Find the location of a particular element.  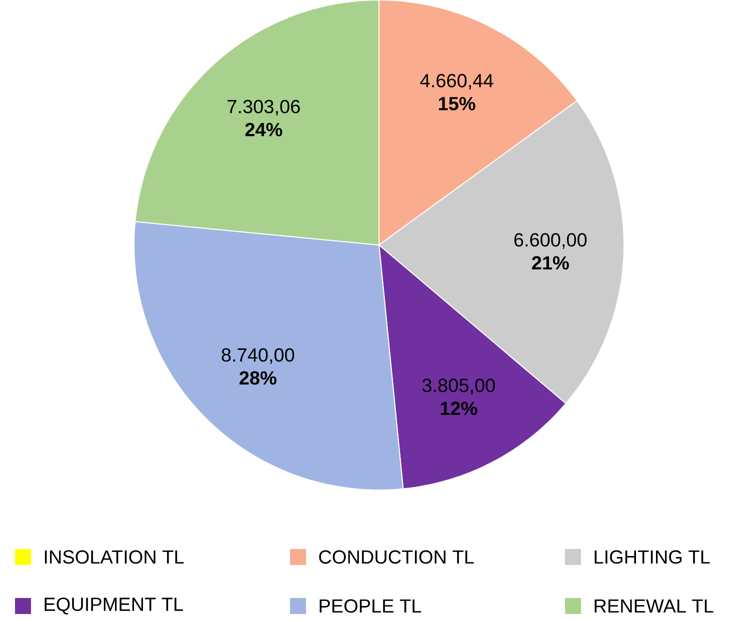

data-label: 8.740,00 28% is located at coordinates (258, 366).